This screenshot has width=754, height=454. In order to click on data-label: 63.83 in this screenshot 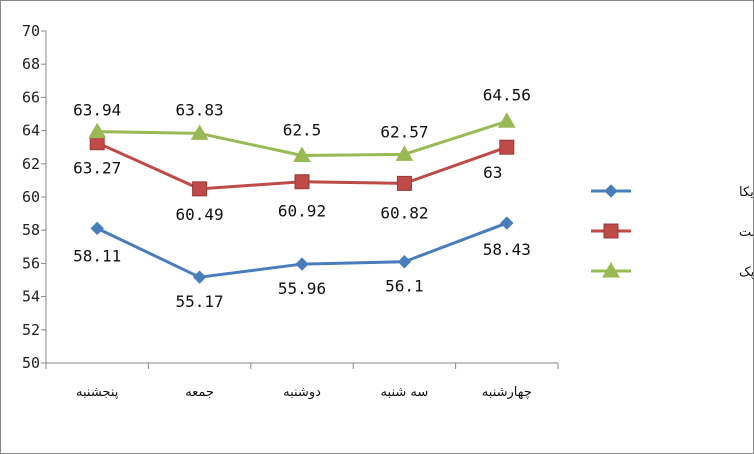, I will do `click(200, 109)`.